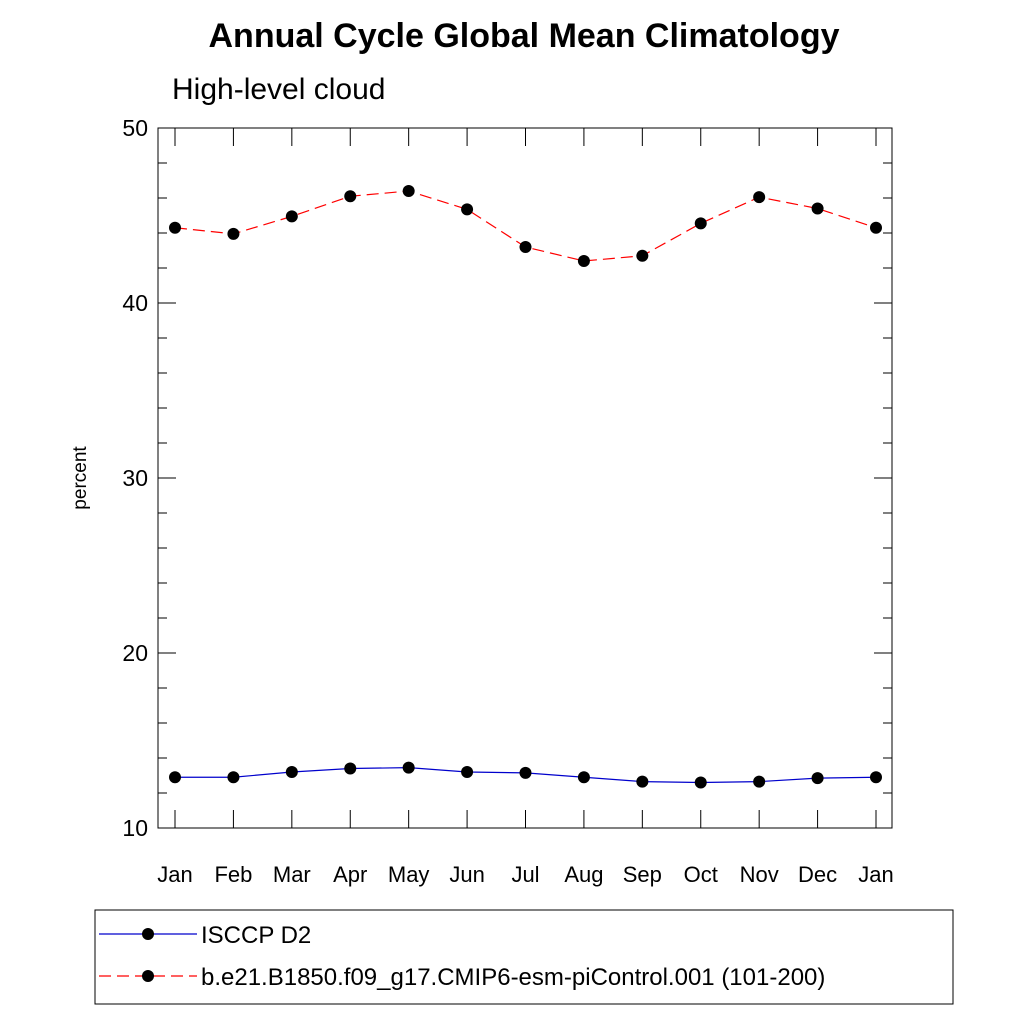  Describe the element at coordinates (233, 874) in the screenshot. I see `x-tick-label: Feb` at that location.